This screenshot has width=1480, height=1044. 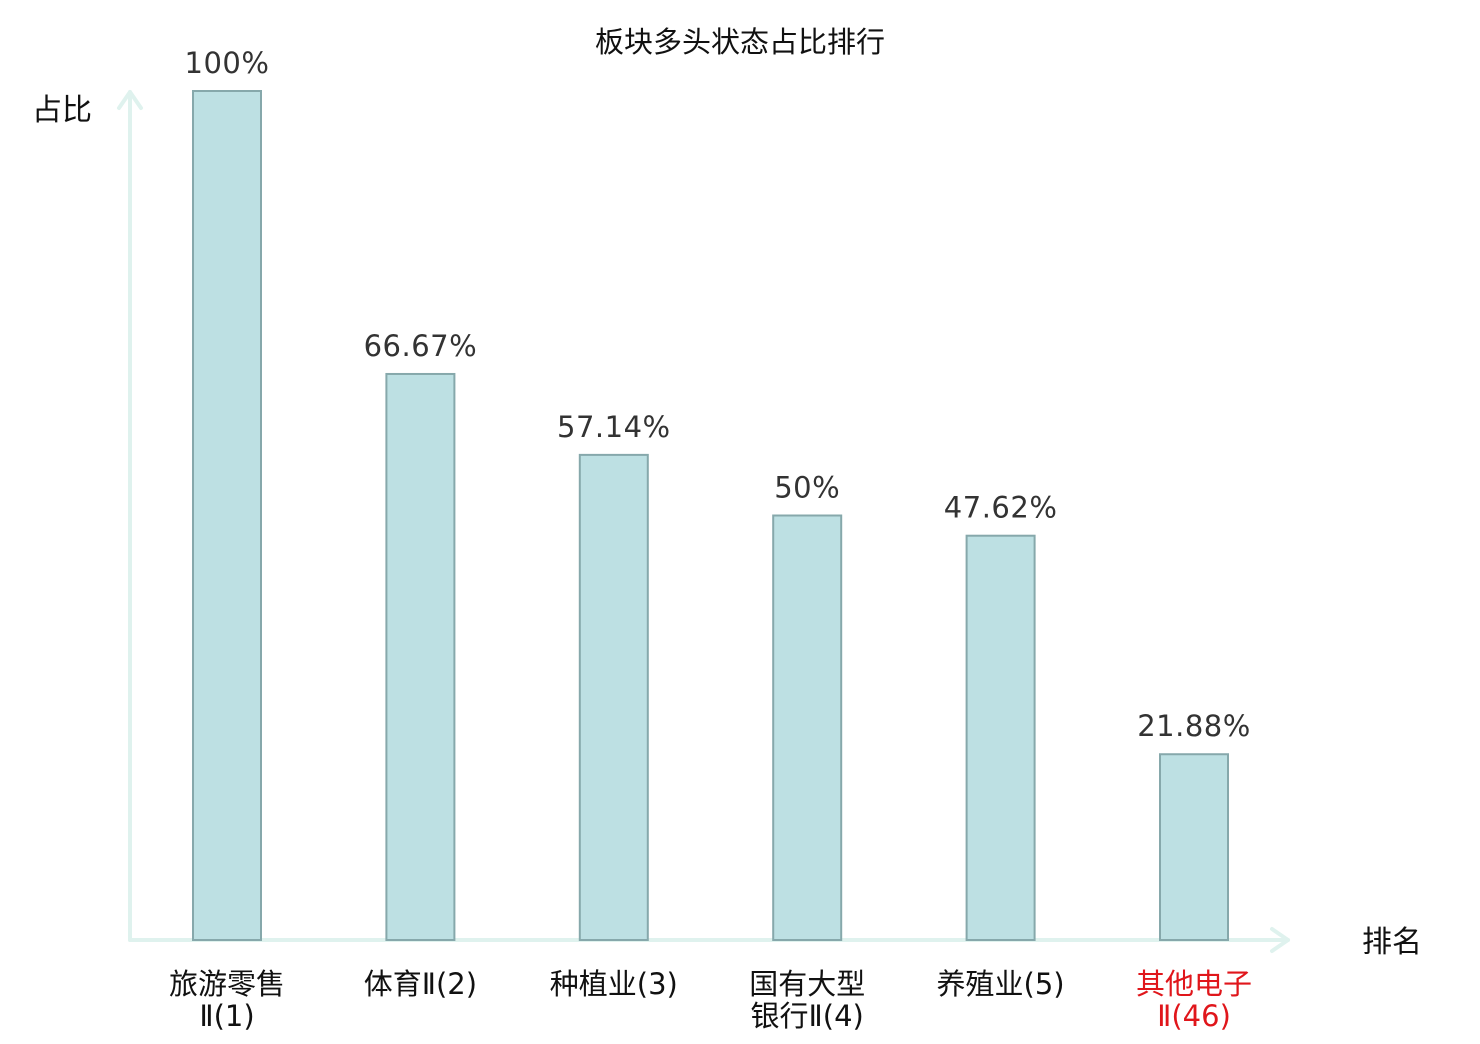 What do you see at coordinates (1001, 984) in the screenshot?
I see `category-label: 养殖业(5)` at bounding box center [1001, 984].